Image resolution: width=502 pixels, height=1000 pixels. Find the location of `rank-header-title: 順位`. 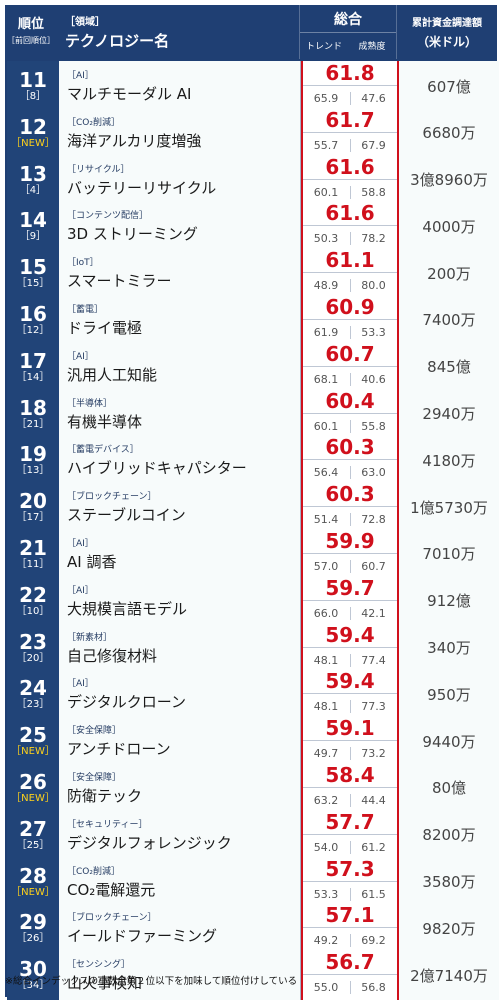

rank-header-title: 順位 is located at coordinates (30, 25).